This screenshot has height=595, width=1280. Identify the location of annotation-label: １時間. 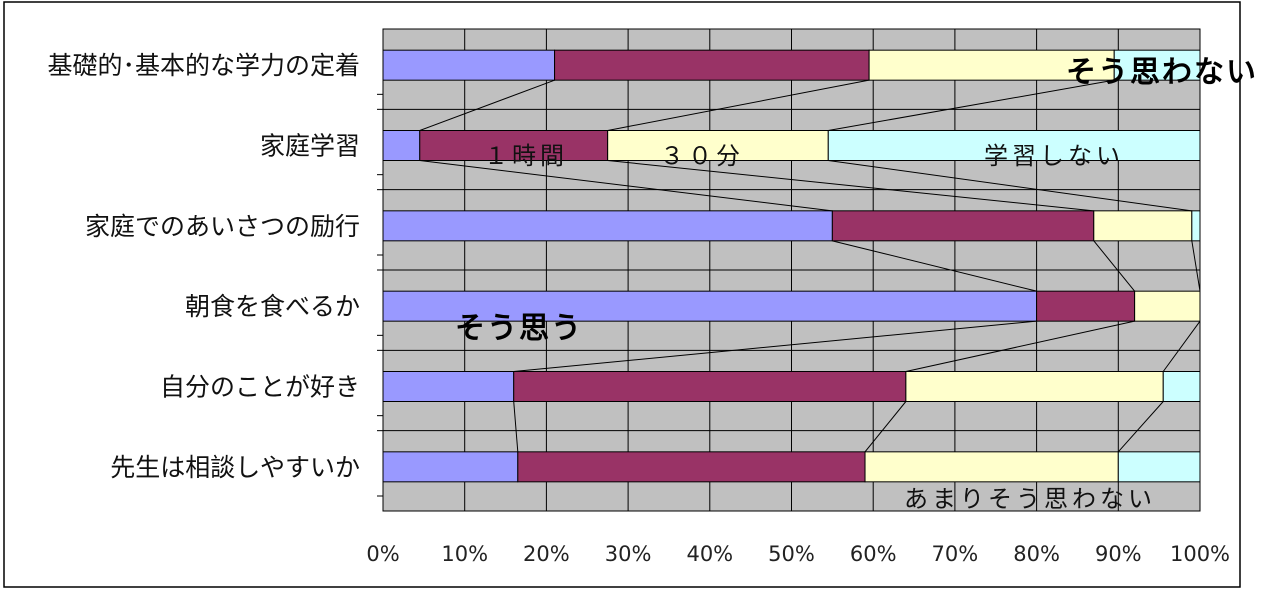
(526, 156).